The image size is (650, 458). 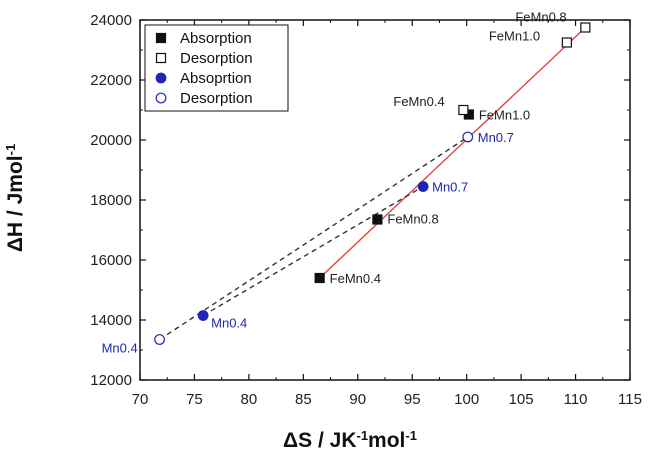 What do you see at coordinates (15, 198) in the screenshot?
I see `y-axis-title: ΔH / Jmol-1` at bounding box center [15, 198].